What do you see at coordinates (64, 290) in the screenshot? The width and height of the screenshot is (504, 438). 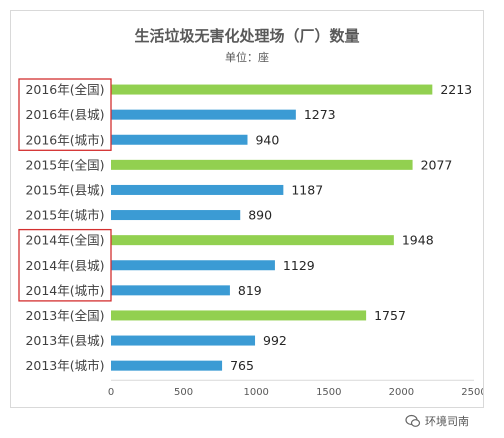 I see `category-label: 2014年(城市)` at bounding box center [64, 290].